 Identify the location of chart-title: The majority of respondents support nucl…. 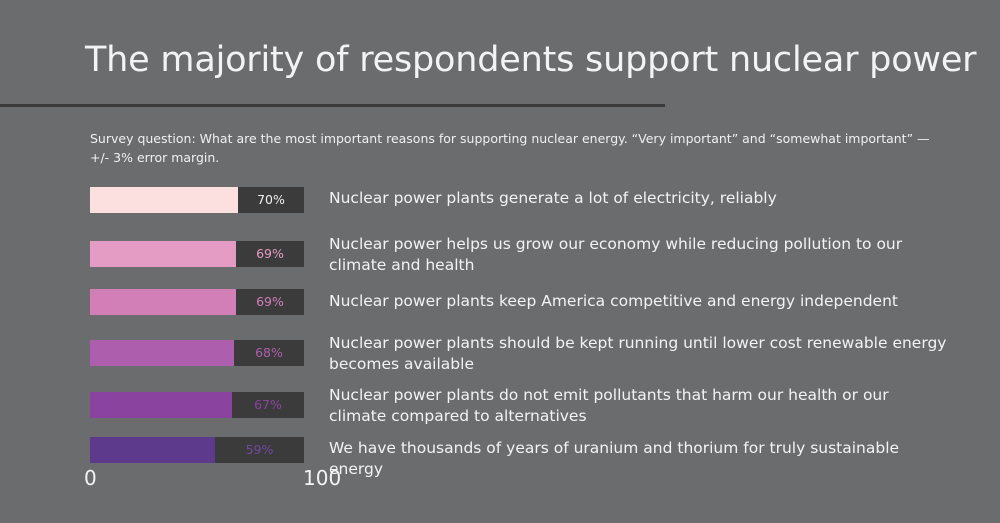
(531, 60).